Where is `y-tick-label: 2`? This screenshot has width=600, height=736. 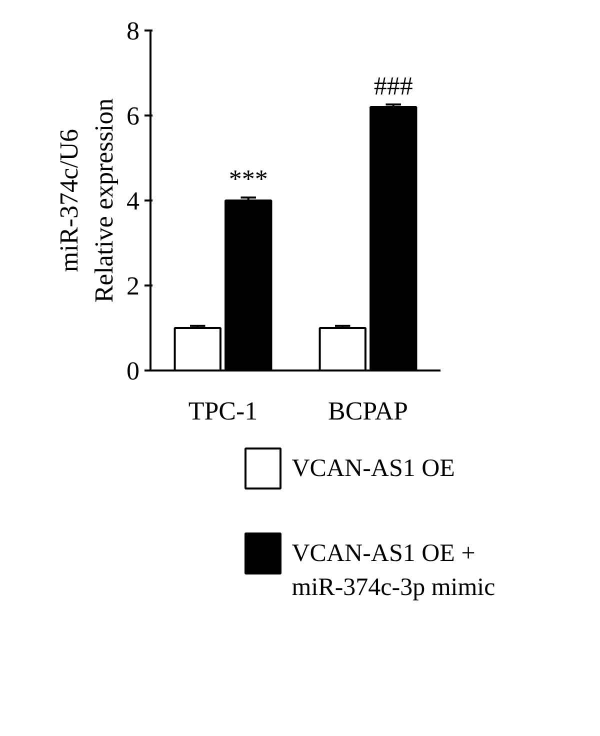
y-tick-label: 2 is located at coordinates (133, 286).